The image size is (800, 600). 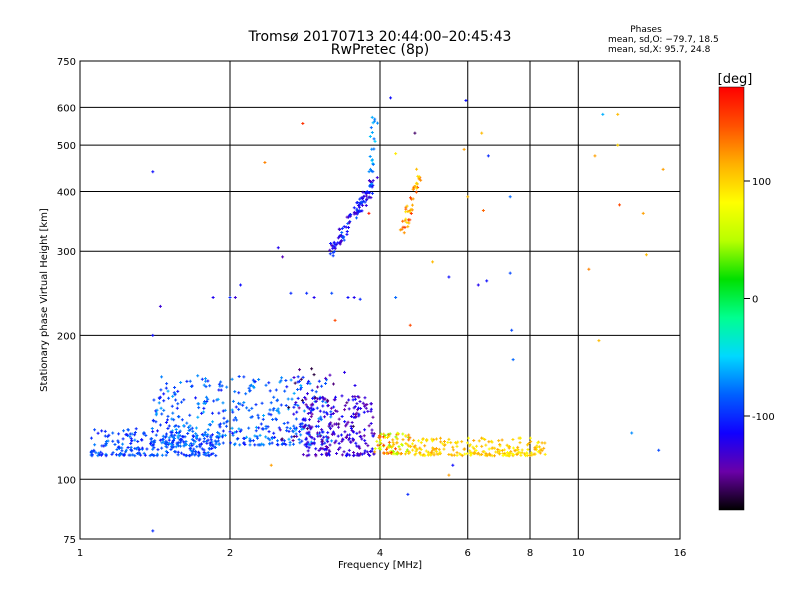 I want to click on chart-title: Tromsø 20170713 20:44:00–20:45:43, so click(x=380, y=37).